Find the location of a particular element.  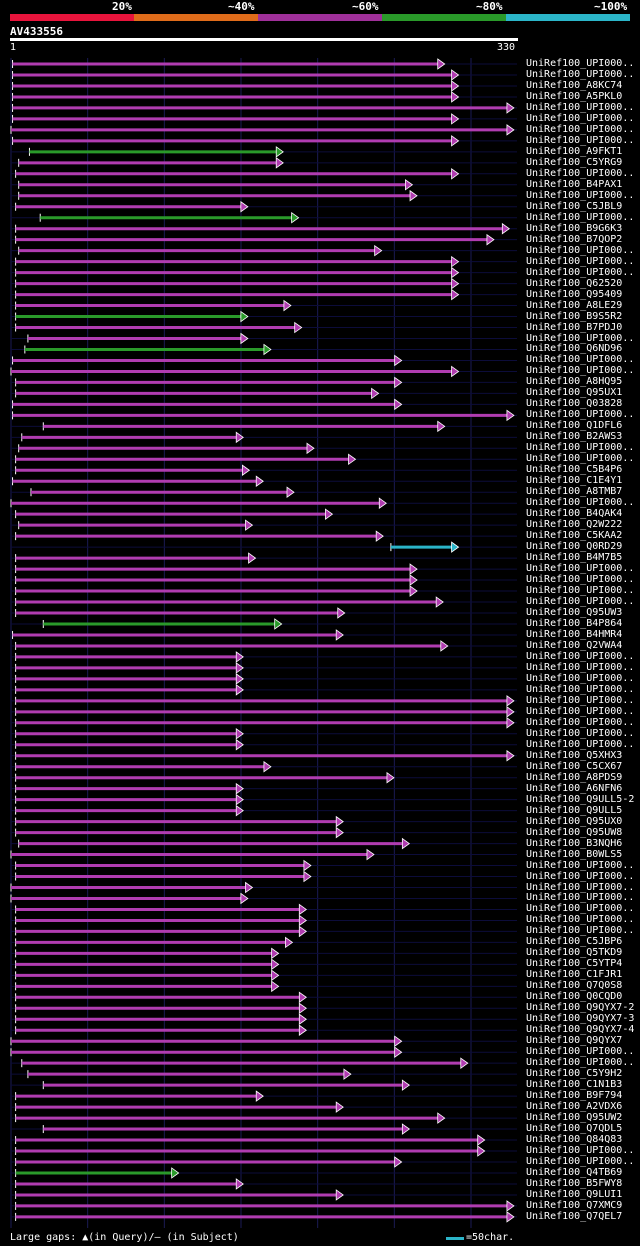

hit-label: UniRef100_B4PAX1 is located at coordinates (574, 184).